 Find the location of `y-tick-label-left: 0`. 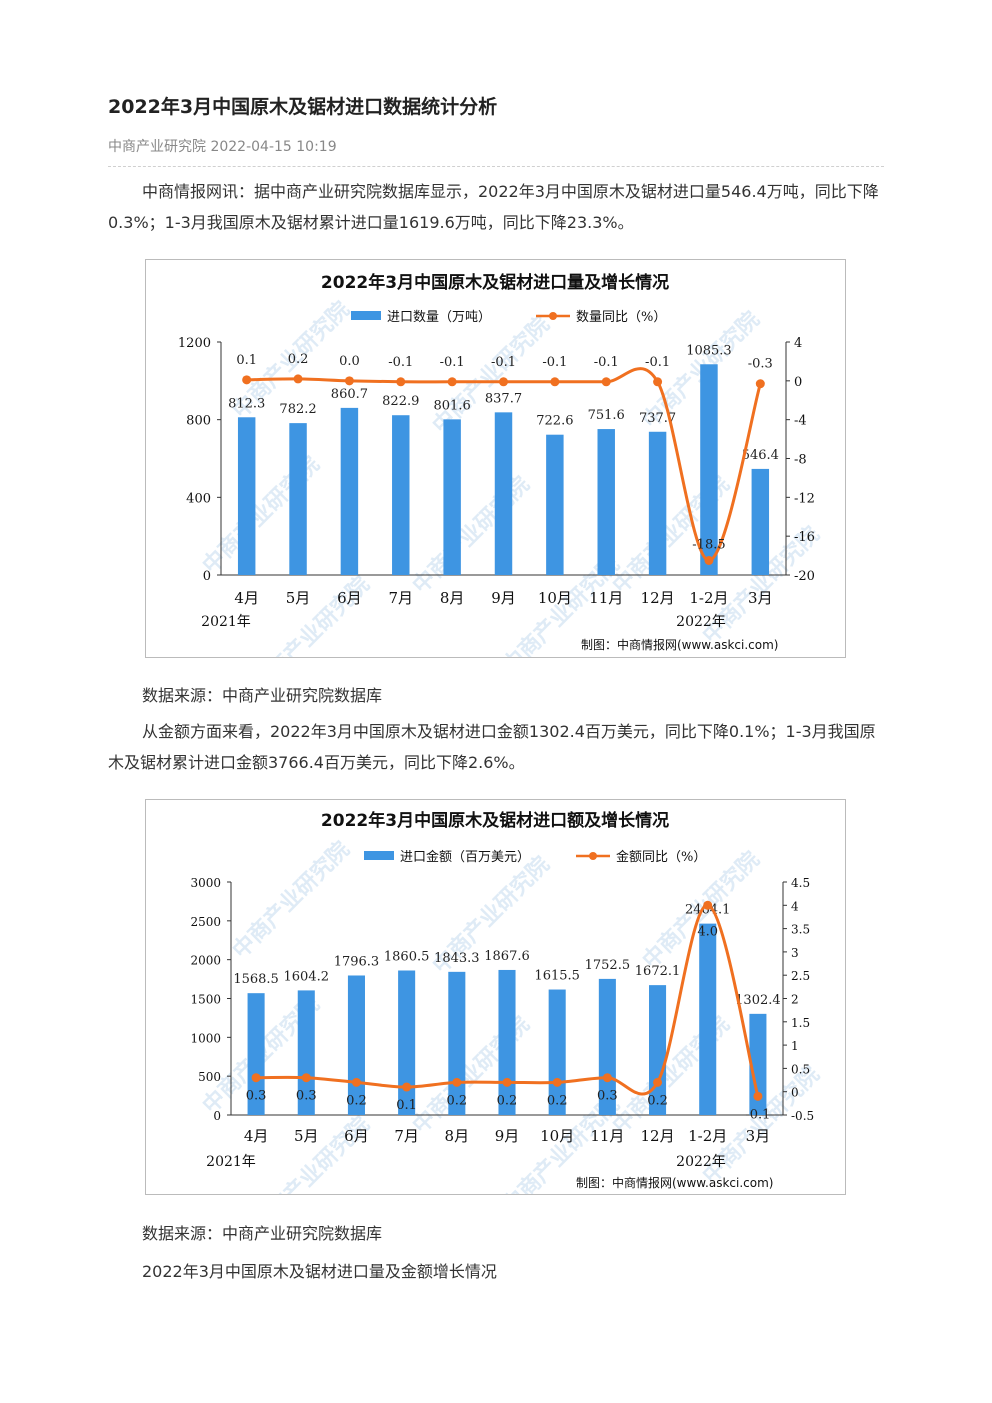

y-tick-label-left: 0 is located at coordinates (217, 1116).